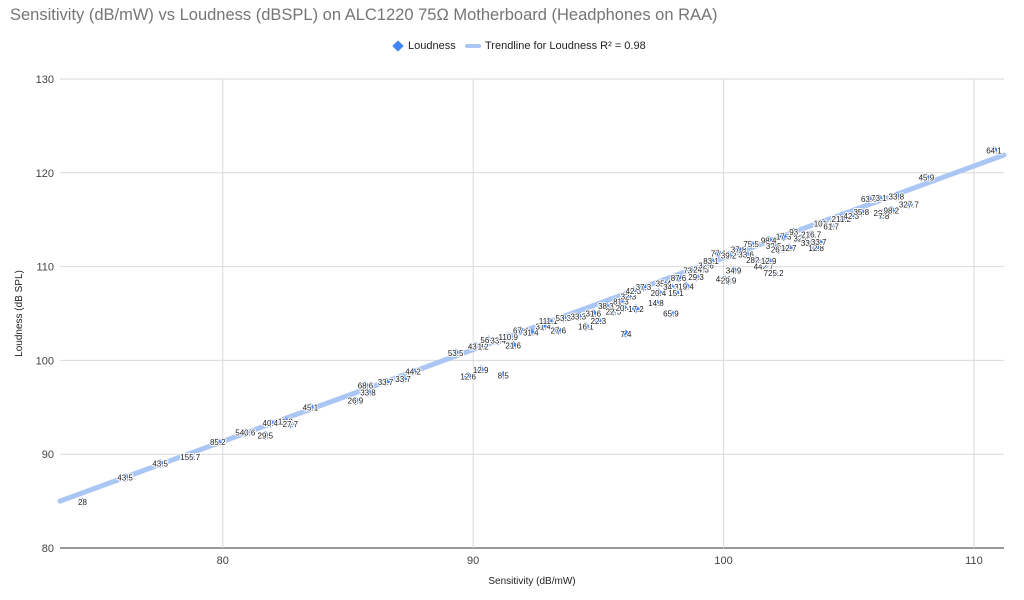  I want to click on data-label: 29.3, so click(696, 277).